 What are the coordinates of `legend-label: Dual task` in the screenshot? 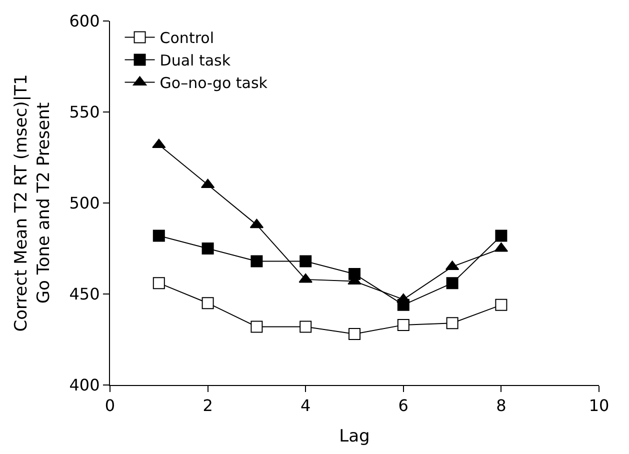 It's located at (195, 61).